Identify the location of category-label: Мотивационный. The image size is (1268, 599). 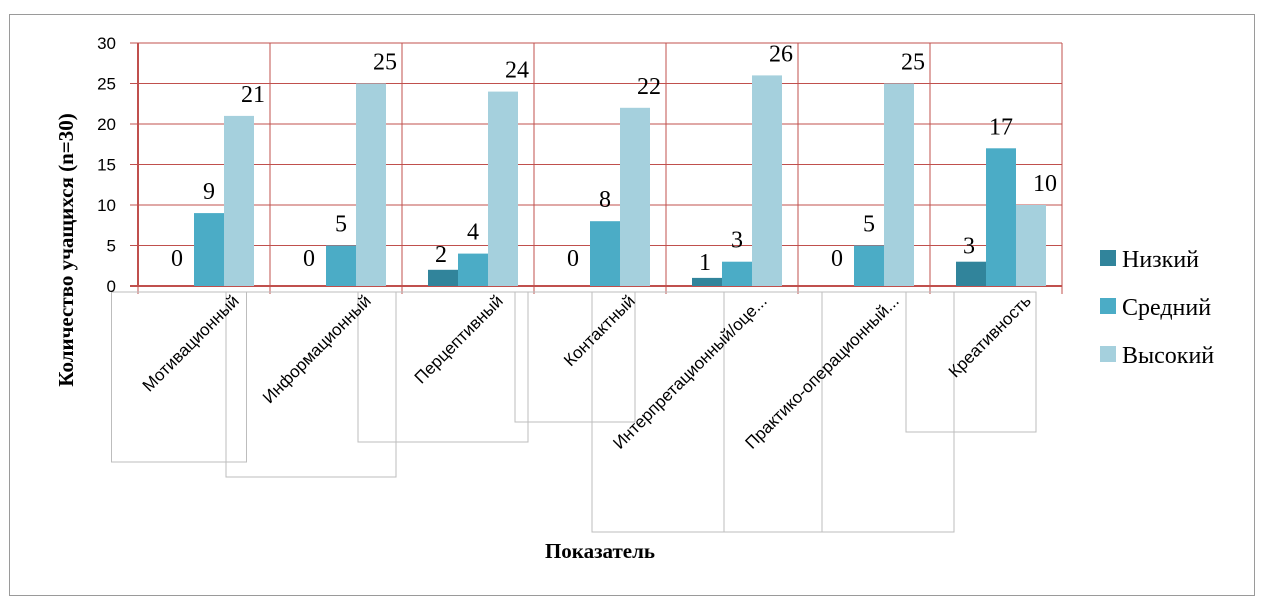
(191, 343).